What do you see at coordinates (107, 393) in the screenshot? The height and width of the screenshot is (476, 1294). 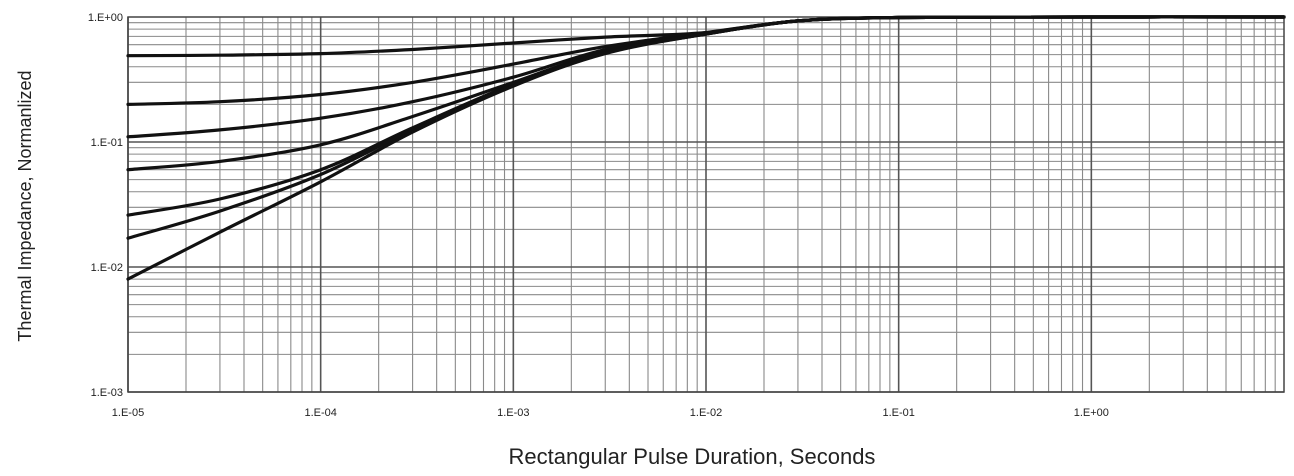 I see `y-tick-label: 1.E-03` at bounding box center [107, 393].